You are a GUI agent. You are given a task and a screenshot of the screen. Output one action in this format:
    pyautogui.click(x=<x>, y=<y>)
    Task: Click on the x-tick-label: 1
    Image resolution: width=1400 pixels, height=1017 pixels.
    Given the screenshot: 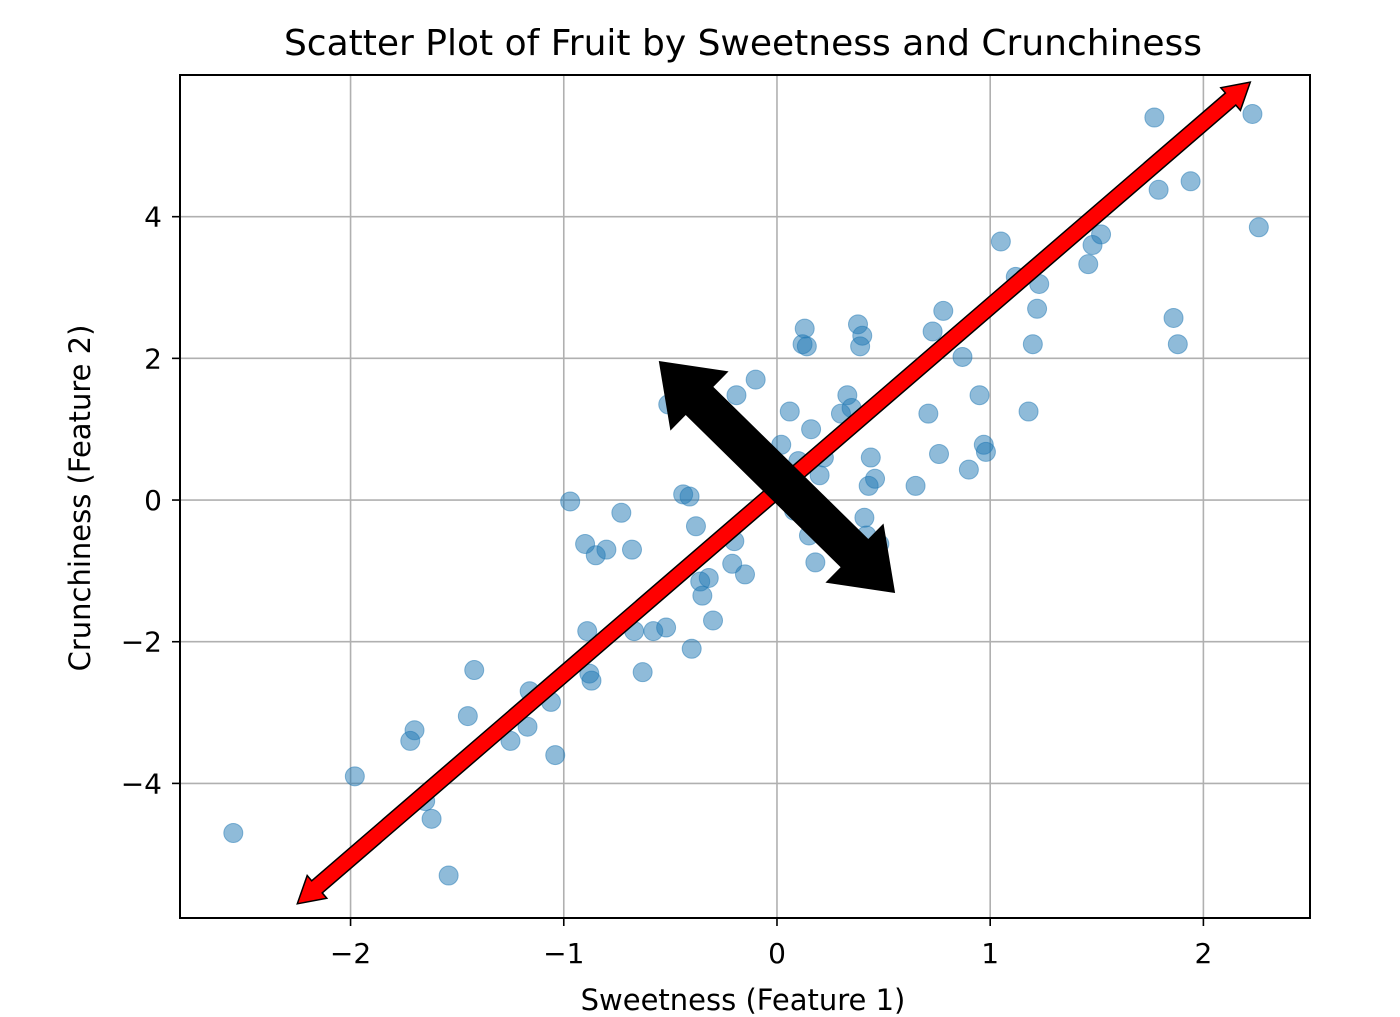 What is the action you would take?
    pyautogui.click(x=990, y=953)
    